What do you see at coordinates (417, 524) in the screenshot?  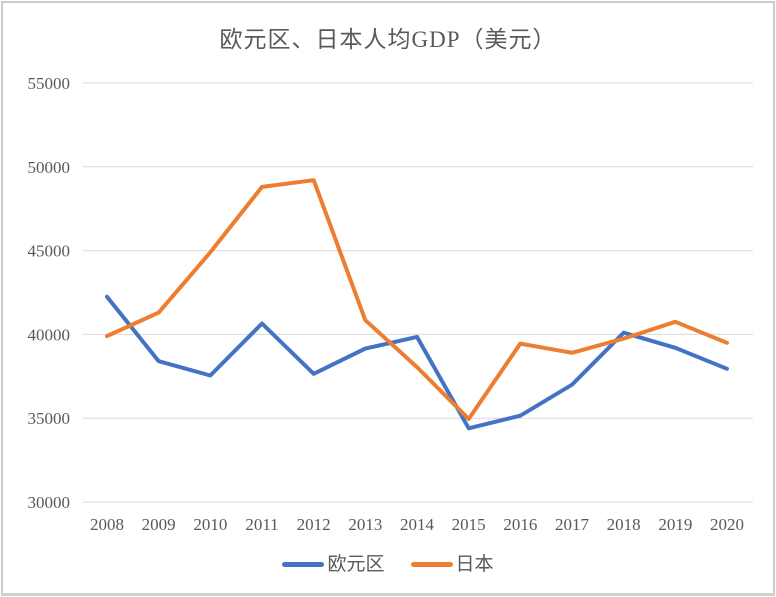 I see `x-axis-tick-label: 2014` at bounding box center [417, 524].